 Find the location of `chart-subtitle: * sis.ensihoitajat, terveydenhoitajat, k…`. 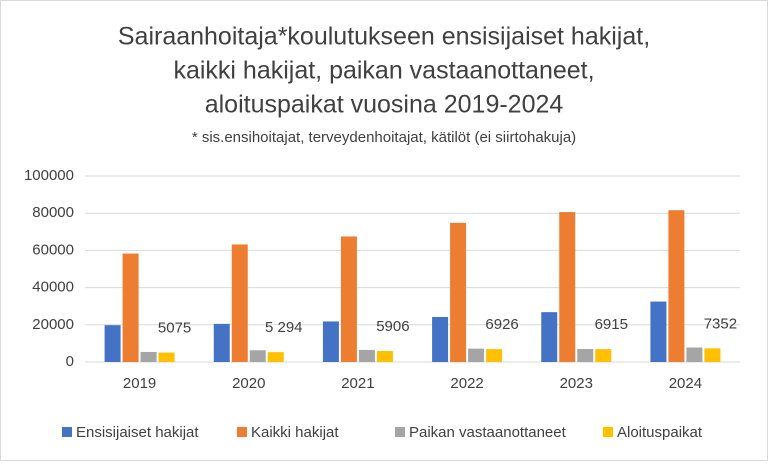

chart-subtitle: * sis.ensihoitajat, terveydenhoitajat, k… is located at coordinates (384, 137).